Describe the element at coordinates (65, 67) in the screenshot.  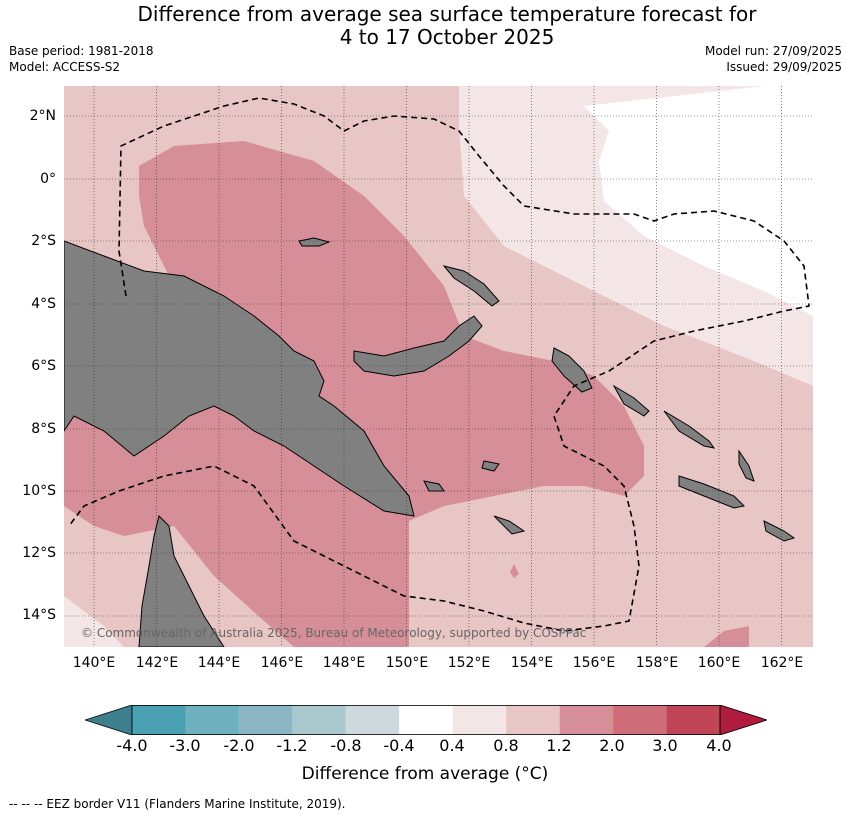
I see `model-name: Model: ACCESS-S2` at that location.